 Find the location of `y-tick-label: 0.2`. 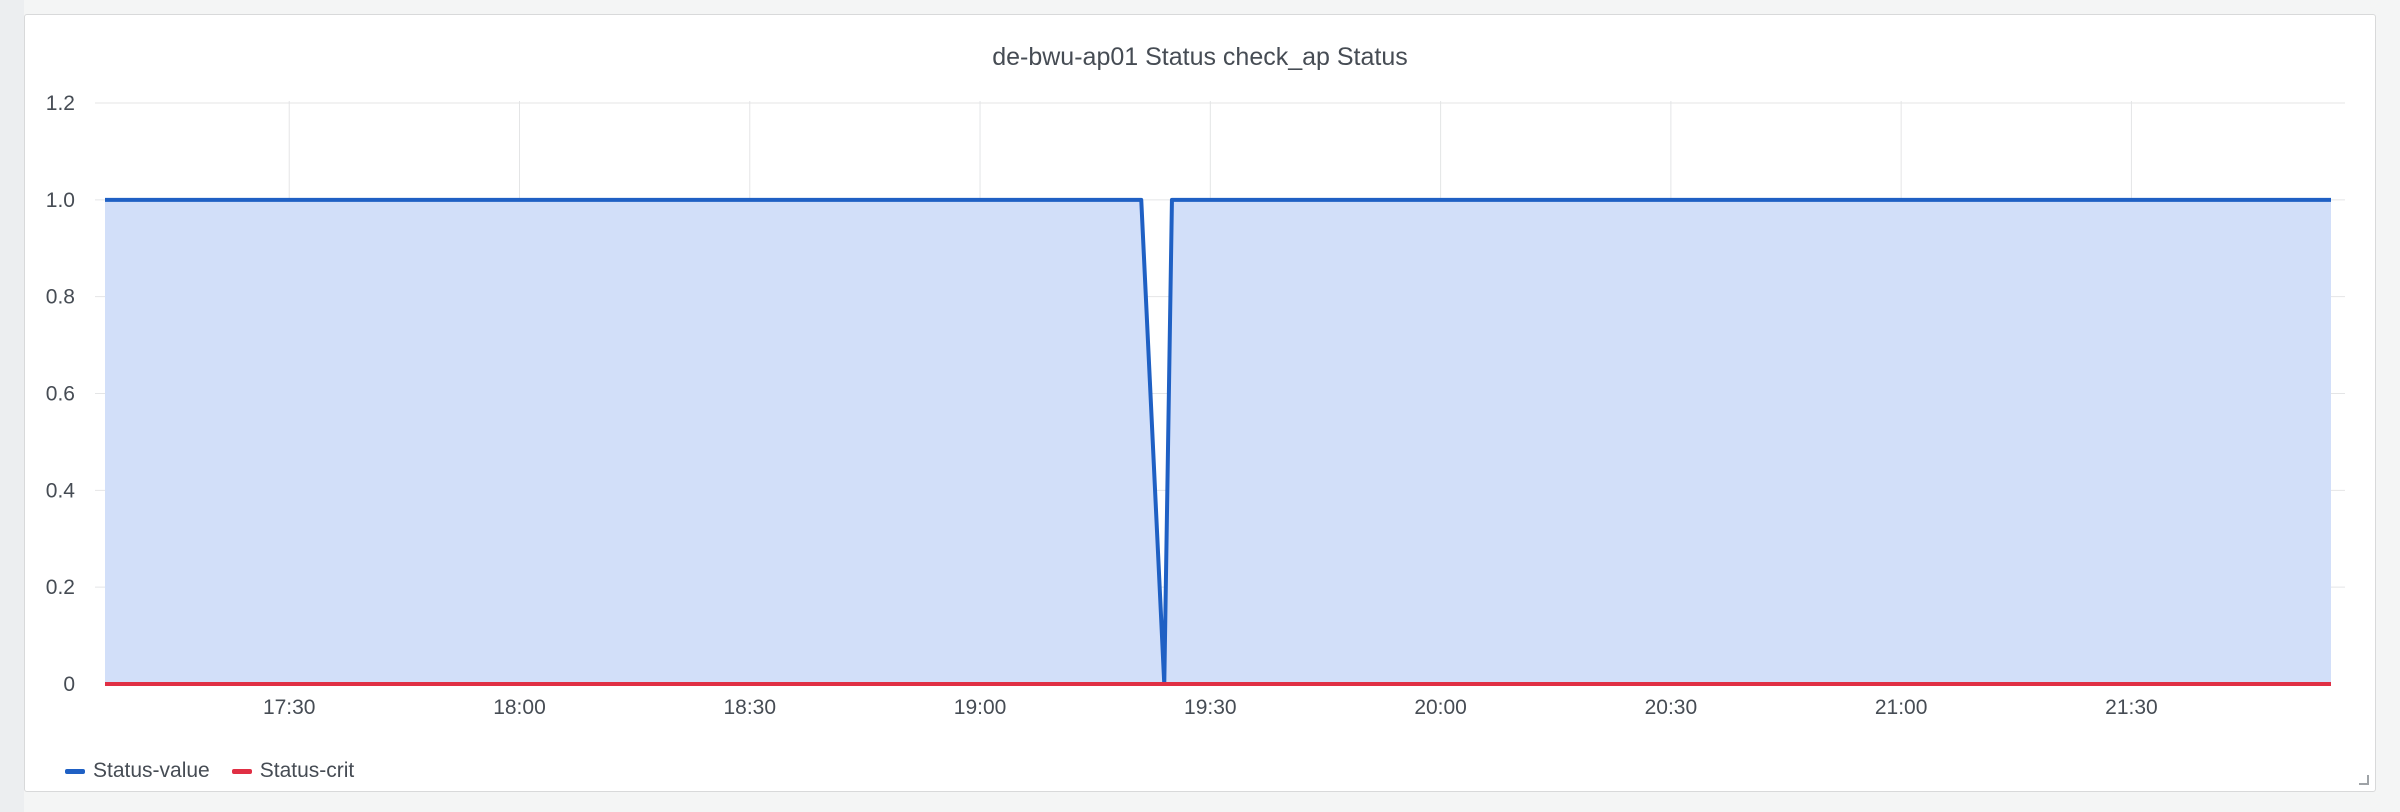

y-tick-label: 0.2 is located at coordinates (60, 587).